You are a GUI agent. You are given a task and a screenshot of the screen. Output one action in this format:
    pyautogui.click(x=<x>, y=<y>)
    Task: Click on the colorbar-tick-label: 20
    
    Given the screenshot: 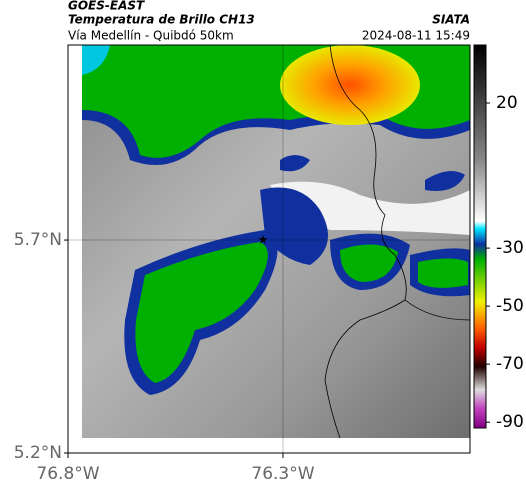 What is the action you would take?
    pyautogui.click(x=507, y=103)
    